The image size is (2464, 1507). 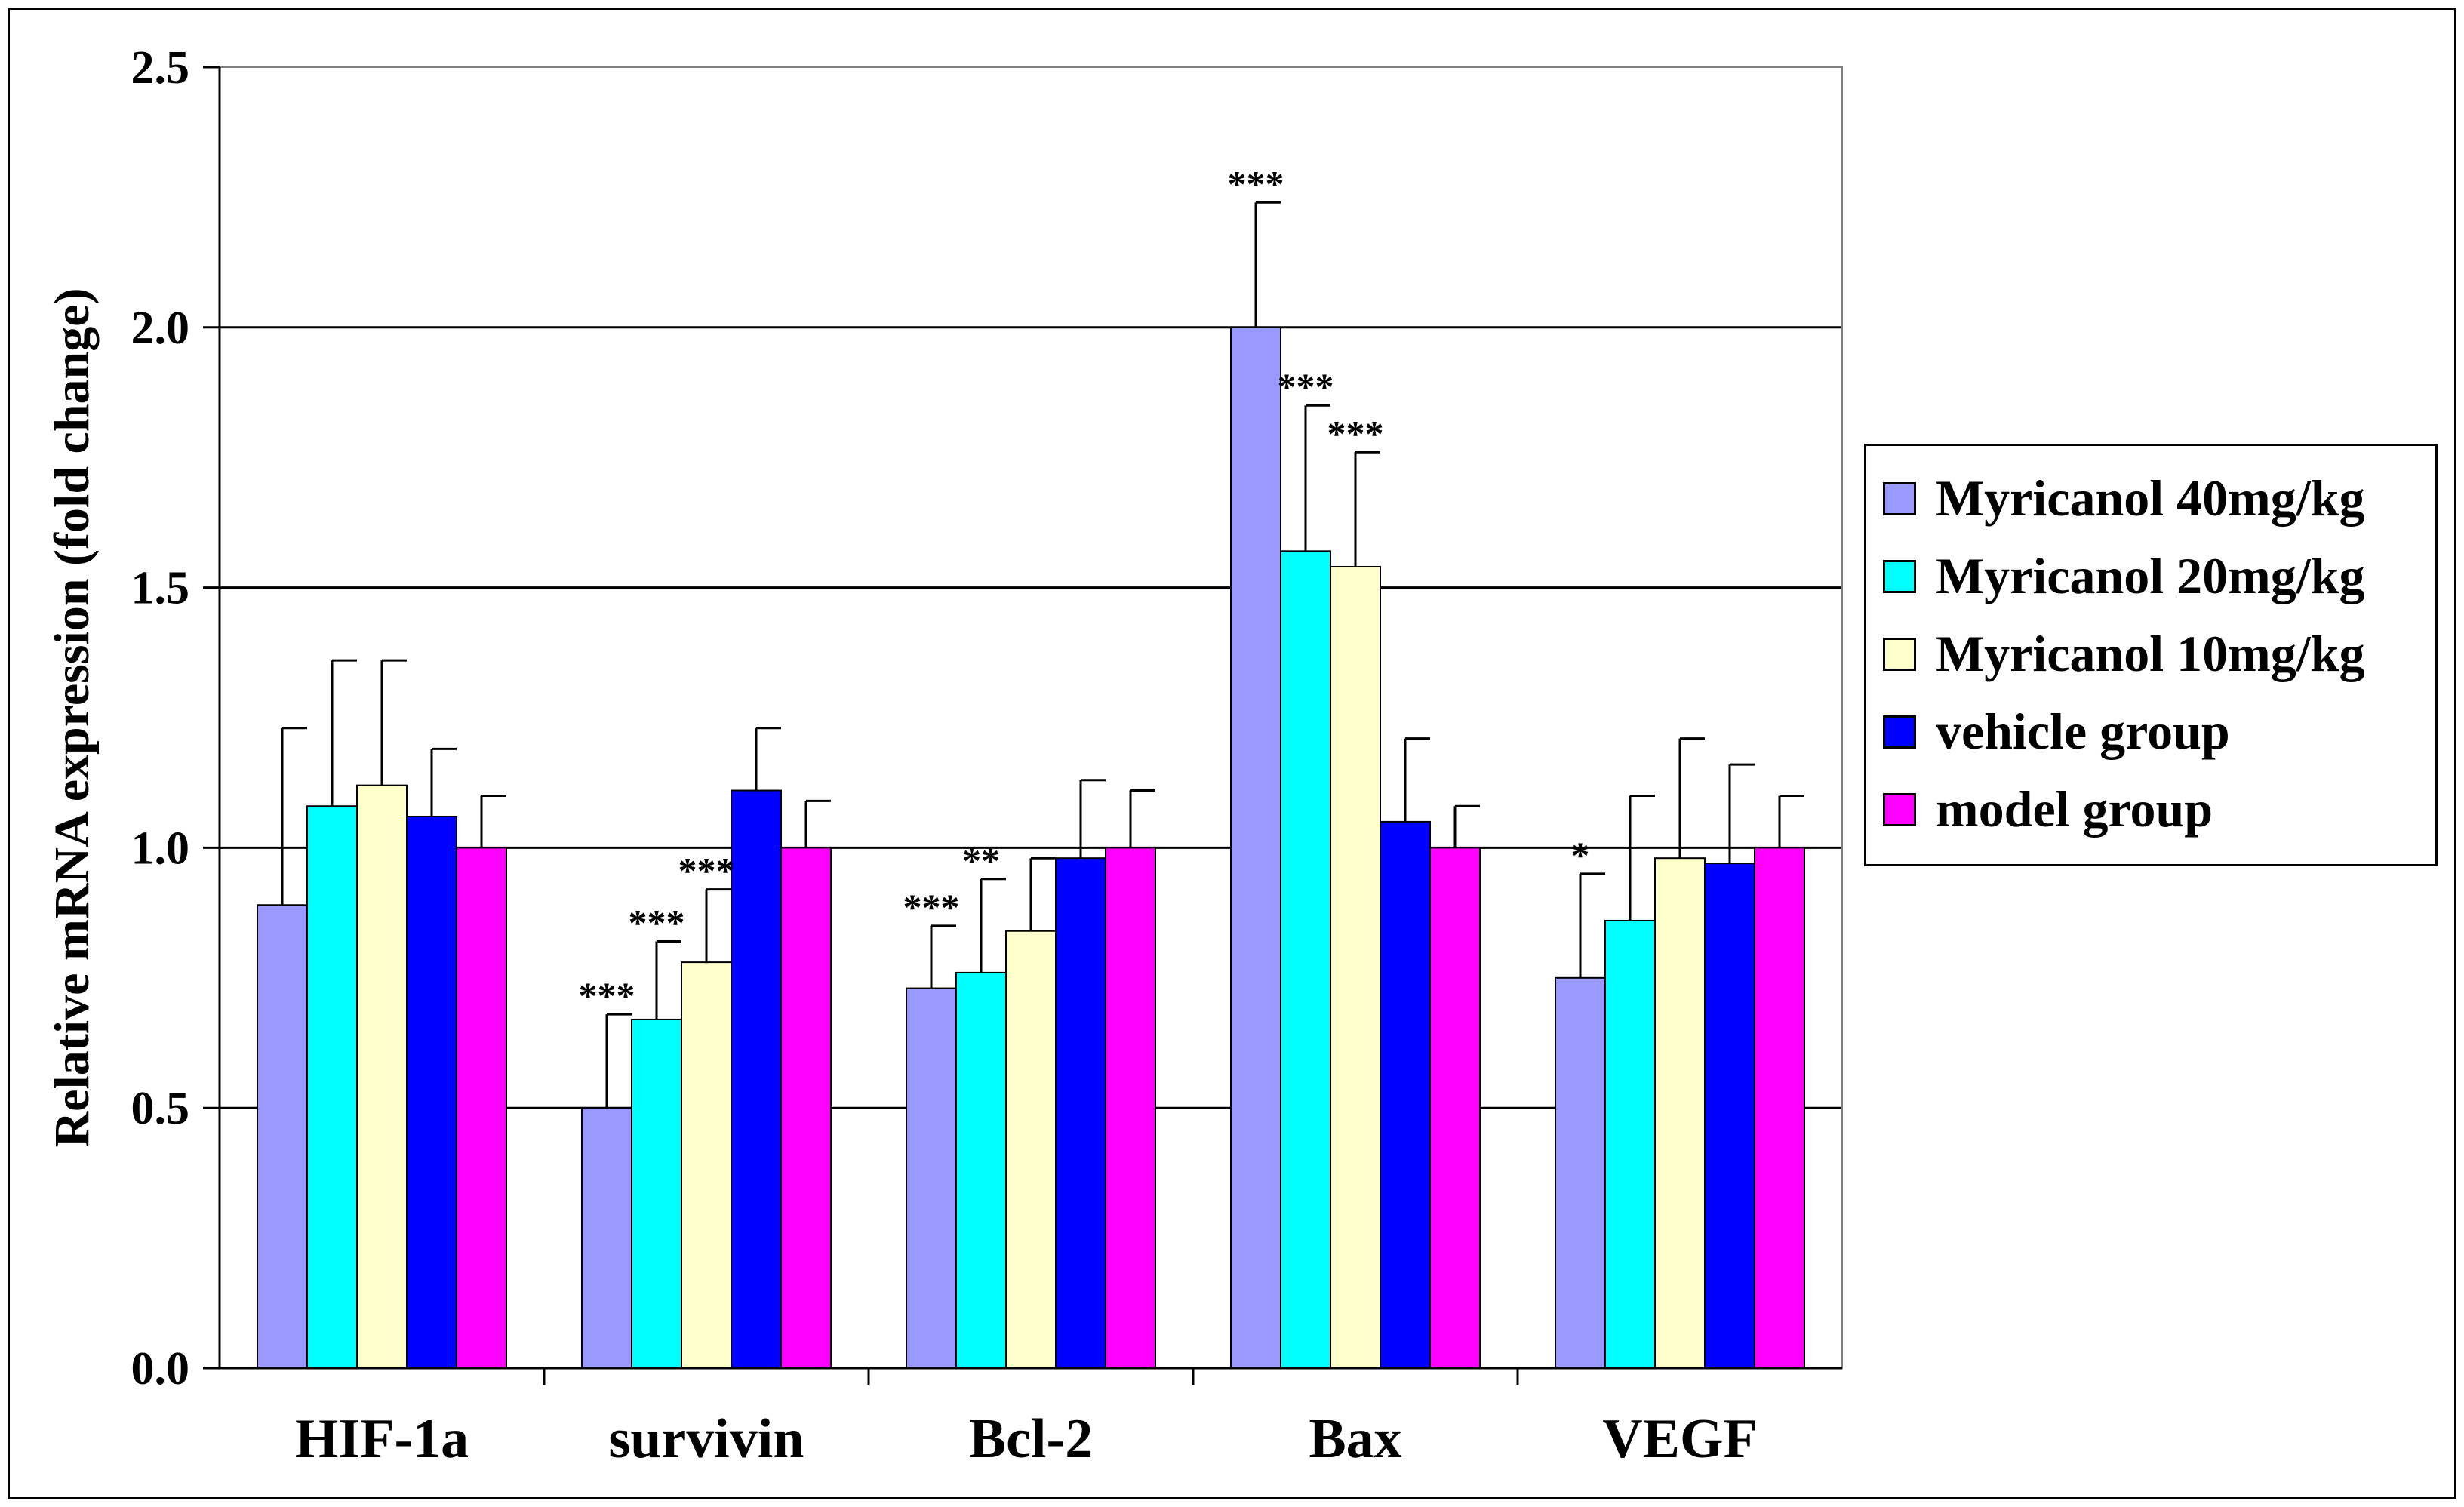 What do you see at coordinates (2150, 575) in the screenshot?
I see `legend-label: Myricanol 20mg/kg` at bounding box center [2150, 575].